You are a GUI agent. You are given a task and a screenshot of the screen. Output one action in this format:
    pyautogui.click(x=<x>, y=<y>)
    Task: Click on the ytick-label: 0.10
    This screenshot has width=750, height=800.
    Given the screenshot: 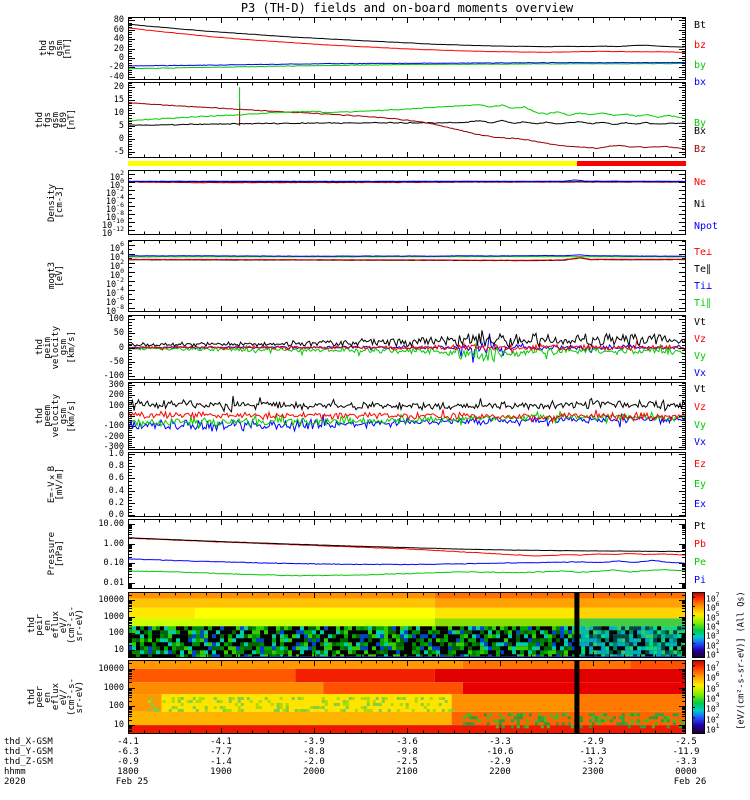 What is the action you would take?
    pyautogui.click(x=113, y=563)
    